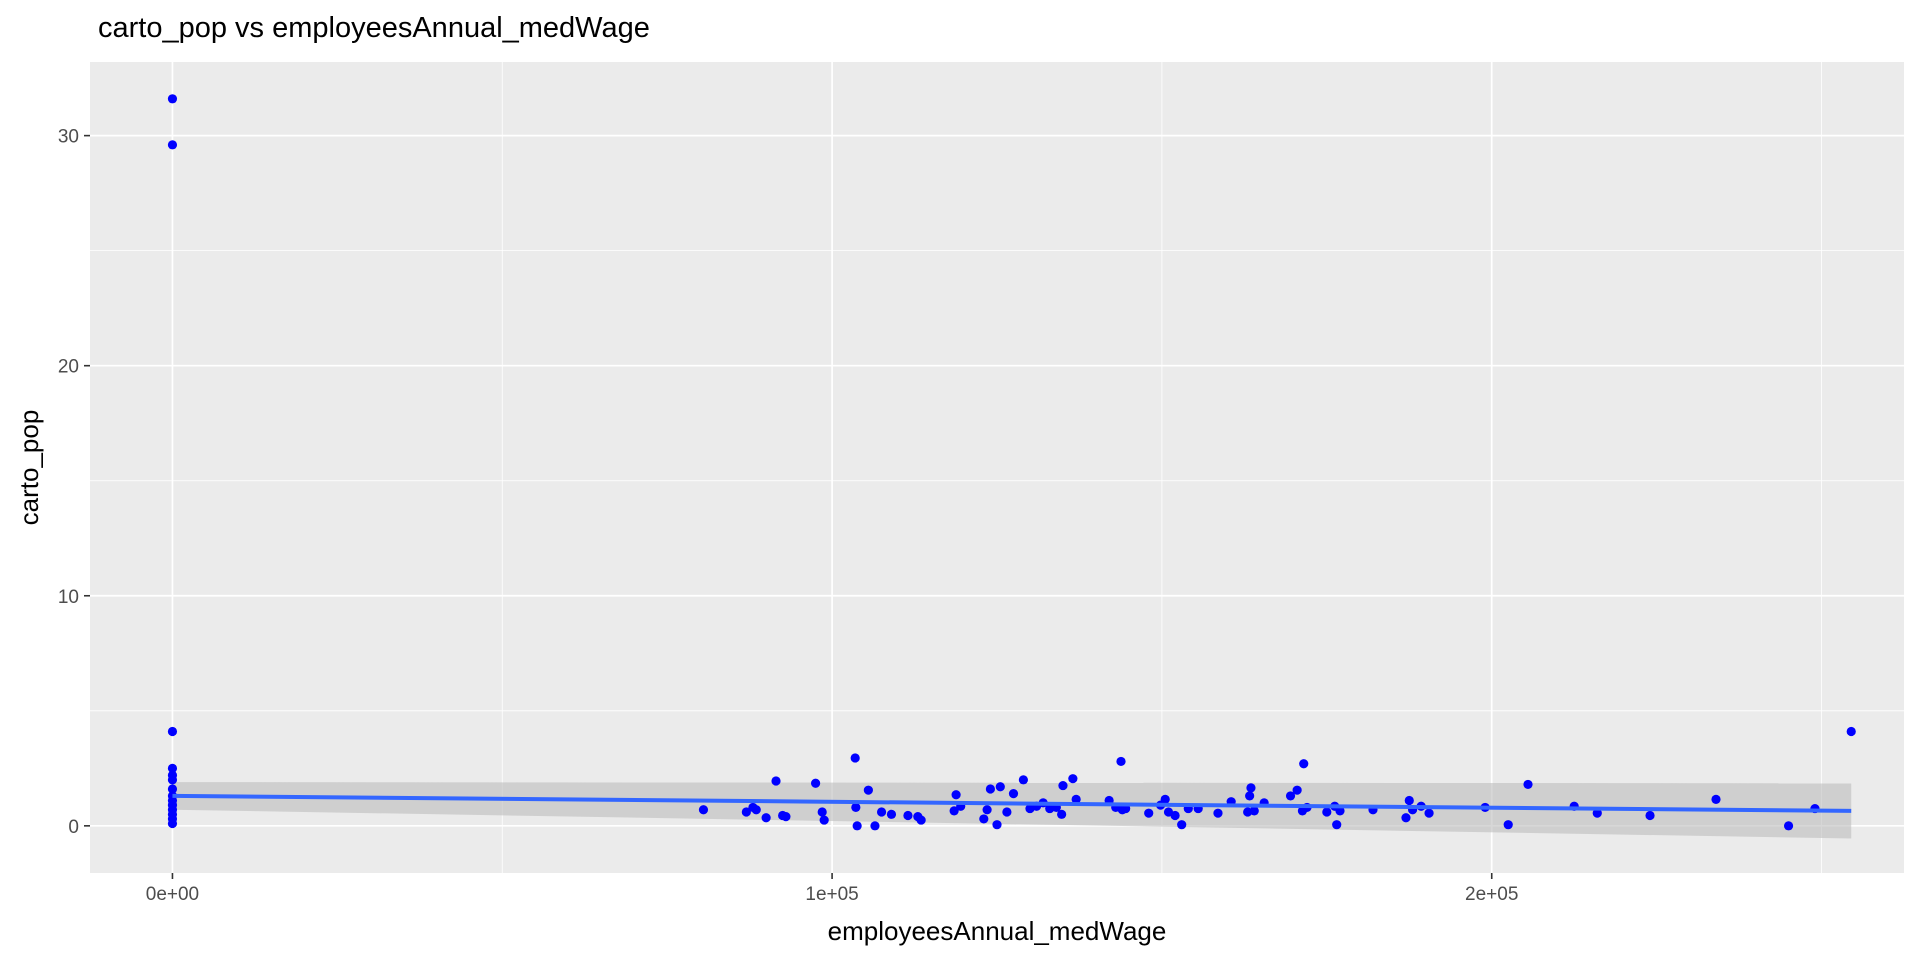  I want to click on y-tick-label: 20, so click(68, 367).